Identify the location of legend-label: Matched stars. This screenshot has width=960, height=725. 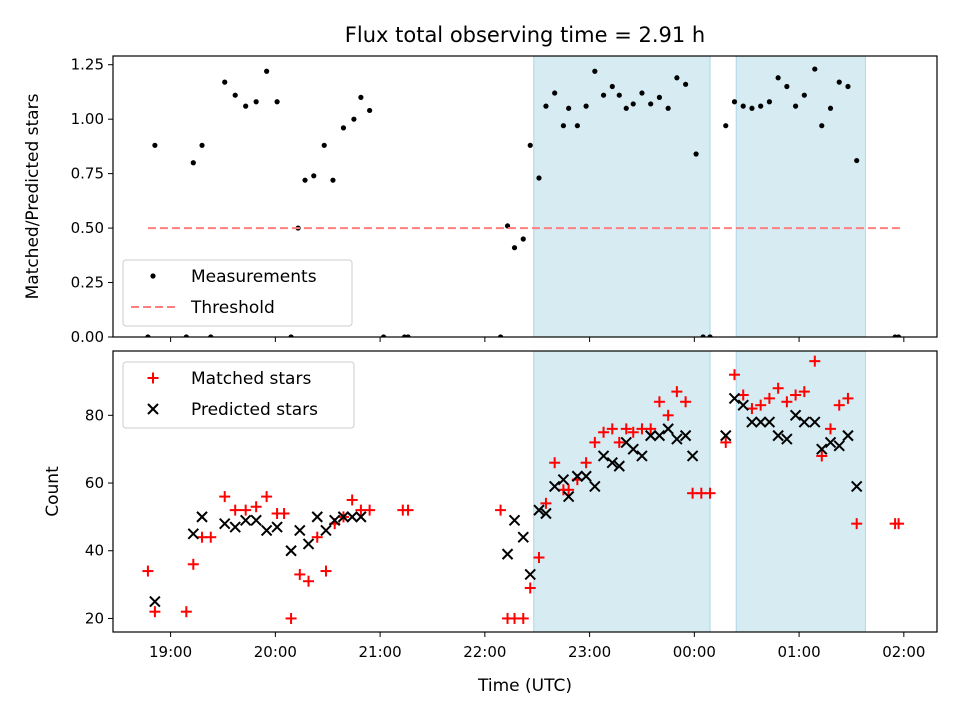
(251, 379).